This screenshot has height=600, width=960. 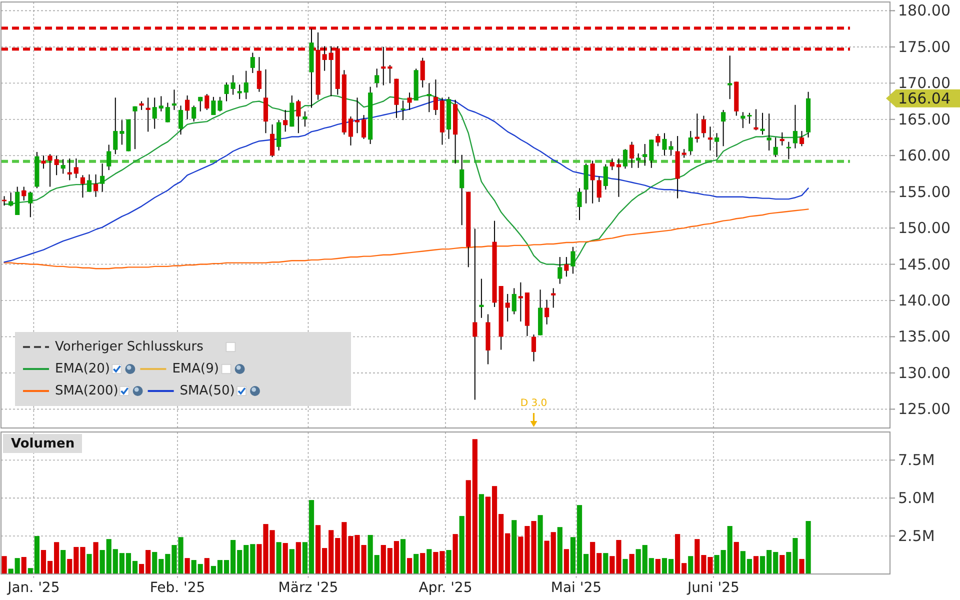 I want to click on y-tick-label: 165.00, so click(x=924, y=119).